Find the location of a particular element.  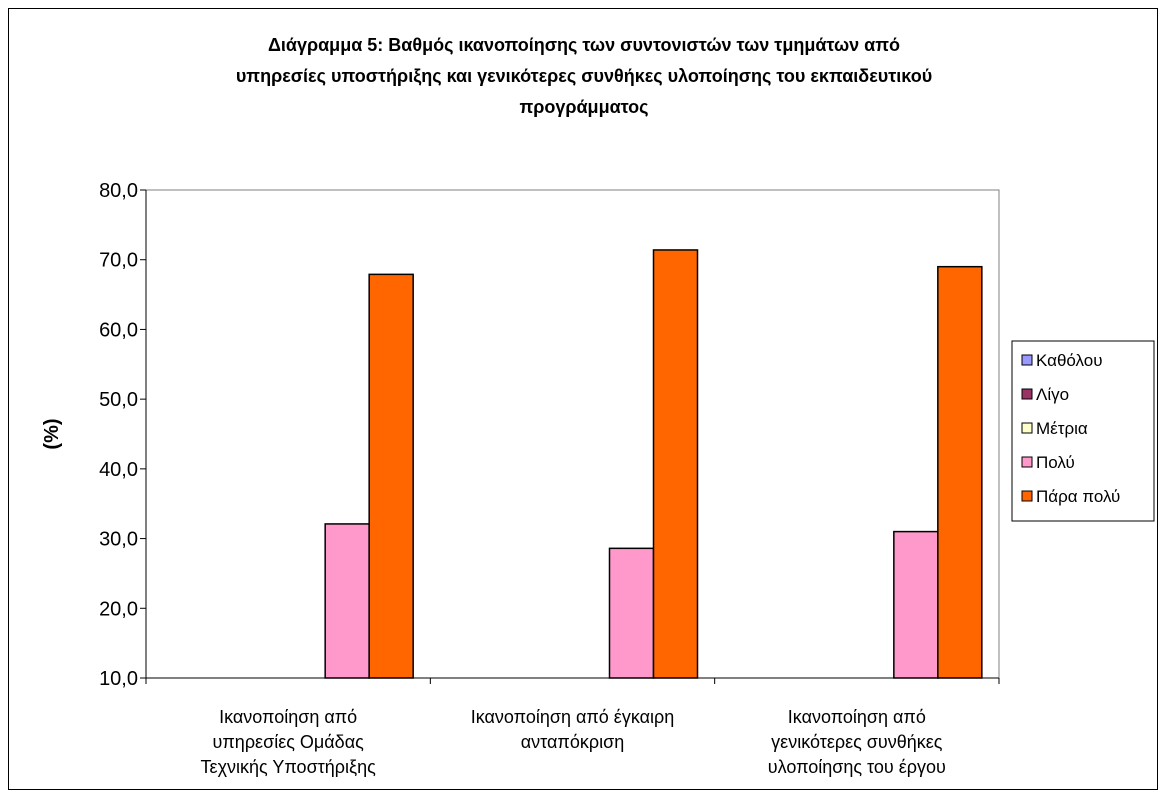

x-tick-label: Ικανοποίηση από έγκαιρη is located at coordinates (573, 717).